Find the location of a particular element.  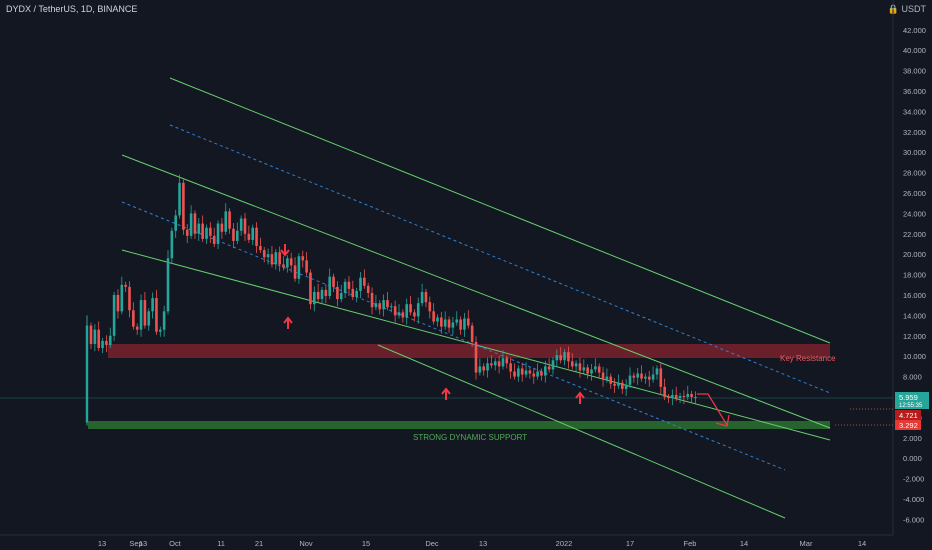

price-tick-label: 20.000 is located at coordinates (914, 254).